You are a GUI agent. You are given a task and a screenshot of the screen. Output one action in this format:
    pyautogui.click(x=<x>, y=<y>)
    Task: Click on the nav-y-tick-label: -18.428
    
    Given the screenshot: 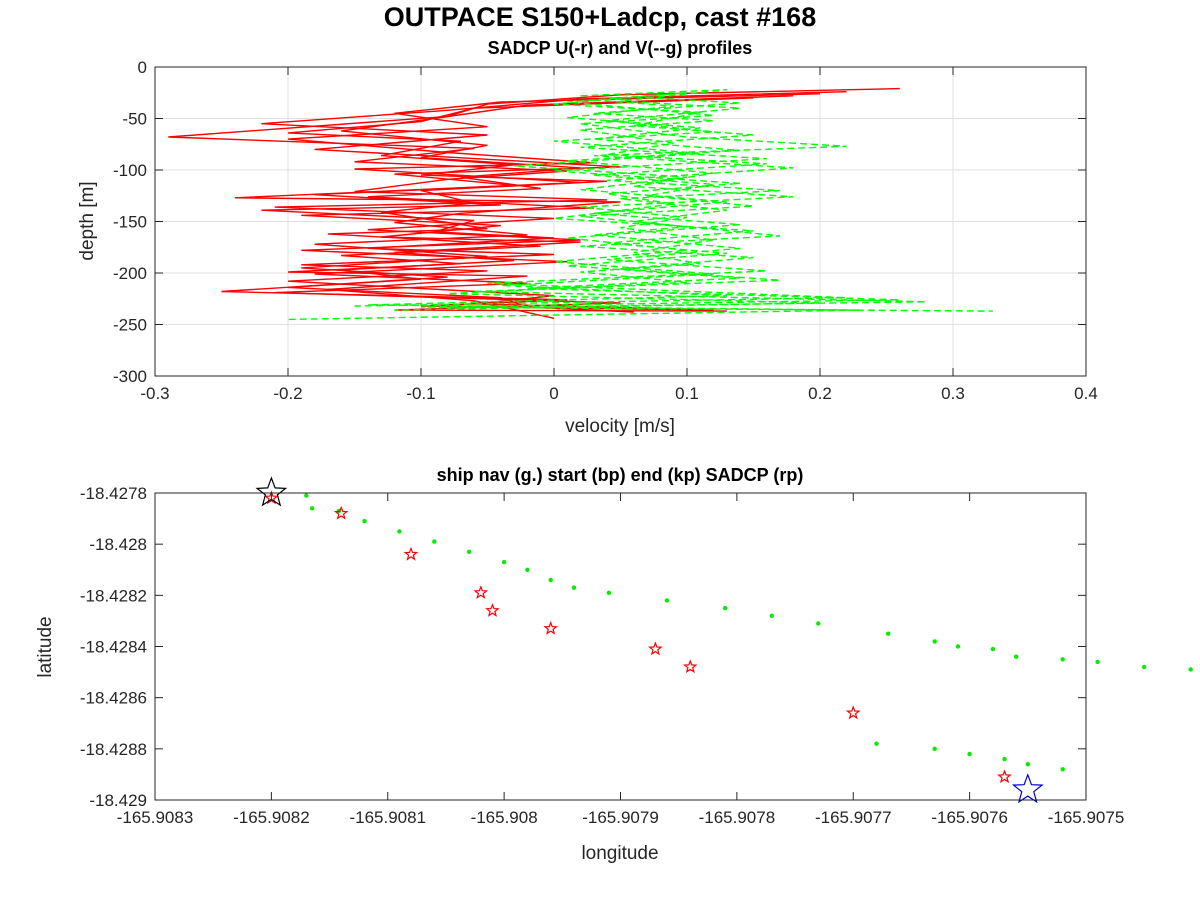 What is the action you would take?
    pyautogui.click(x=118, y=544)
    